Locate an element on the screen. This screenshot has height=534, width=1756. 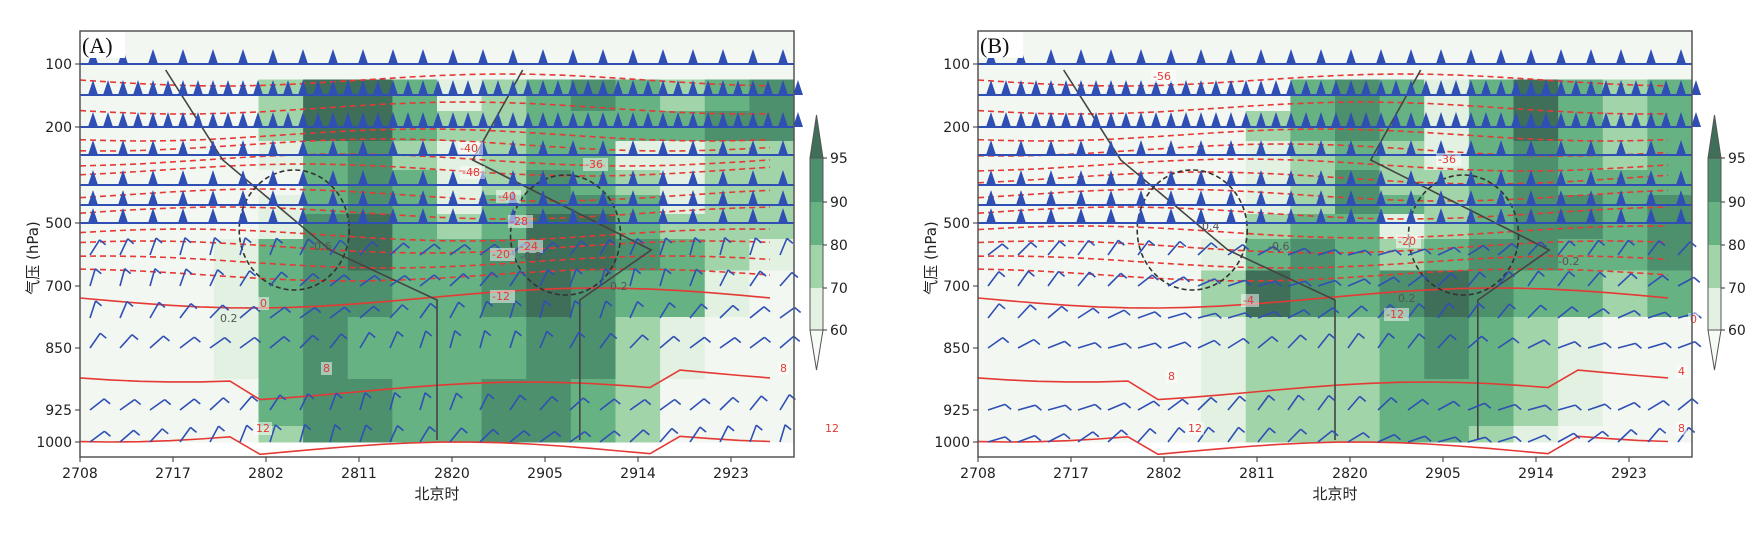
colorbar-extend-low is located at coordinates (816, 350).